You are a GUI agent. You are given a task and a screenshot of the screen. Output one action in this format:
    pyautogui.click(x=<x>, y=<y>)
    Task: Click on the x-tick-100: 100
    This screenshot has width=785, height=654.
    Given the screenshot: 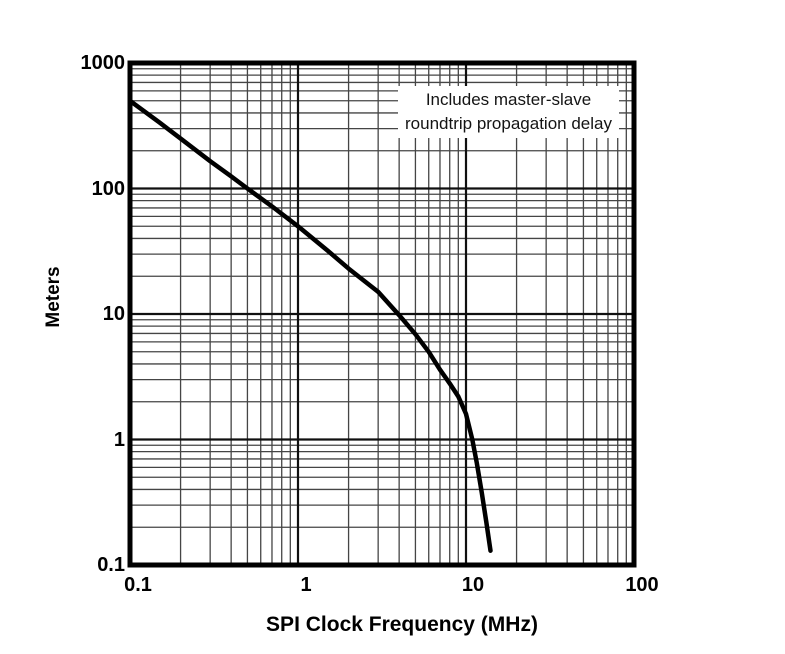 What is the action you would take?
    pyautogui.click(x=642, y=585)
    